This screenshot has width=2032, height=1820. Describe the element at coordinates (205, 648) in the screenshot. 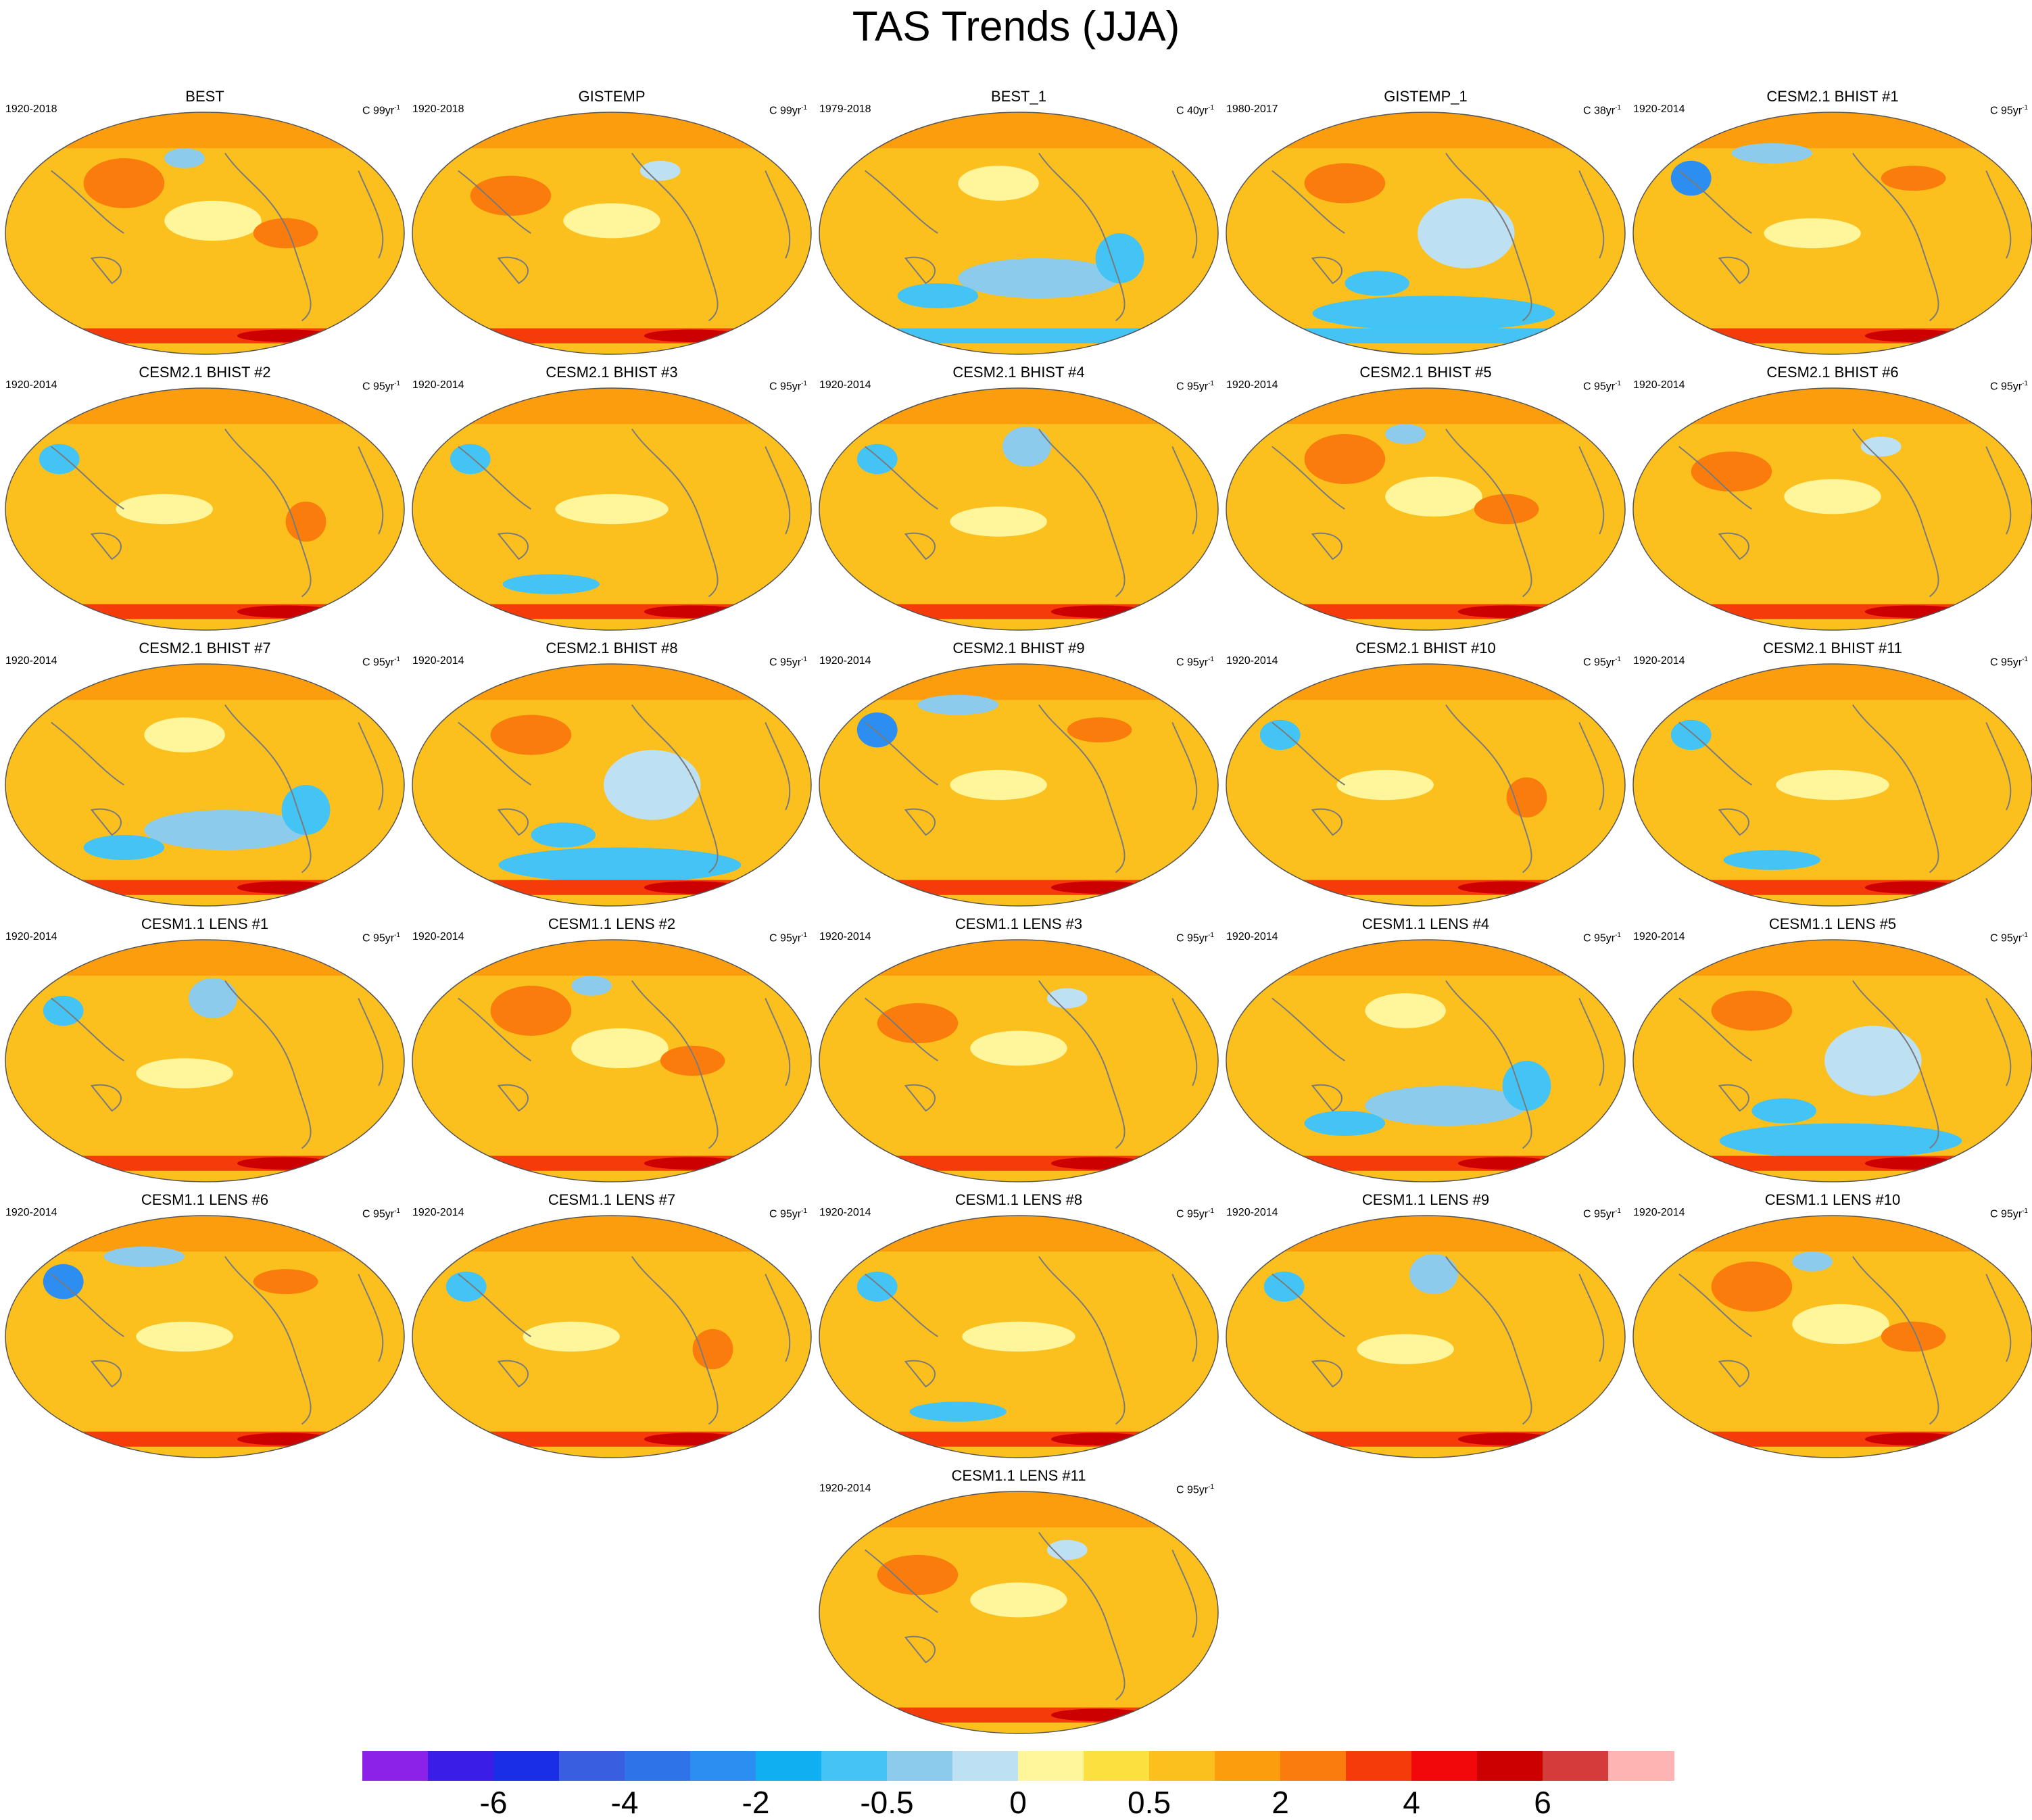

I see `panel-title: CESM2.1 BHIST #7` at that location.